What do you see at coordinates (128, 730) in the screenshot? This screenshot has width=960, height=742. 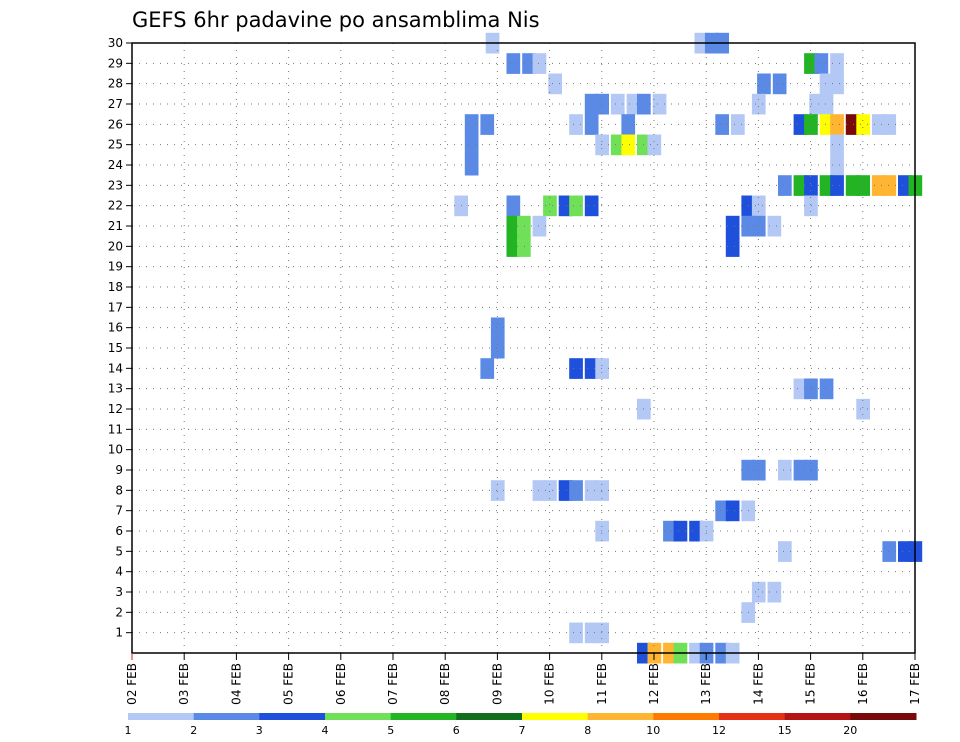 I see `colorbar-label: 1` at bounding box center [128, 730].